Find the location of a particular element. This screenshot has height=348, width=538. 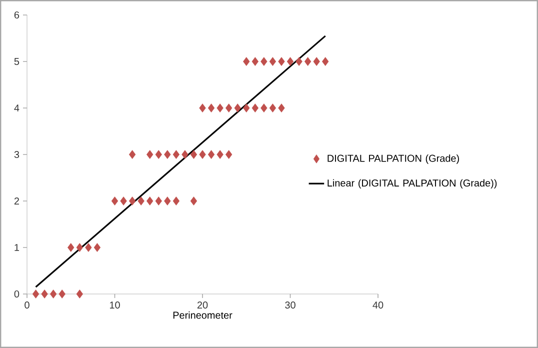

y-tick-label: 3 is located at coordinates (17, 154).